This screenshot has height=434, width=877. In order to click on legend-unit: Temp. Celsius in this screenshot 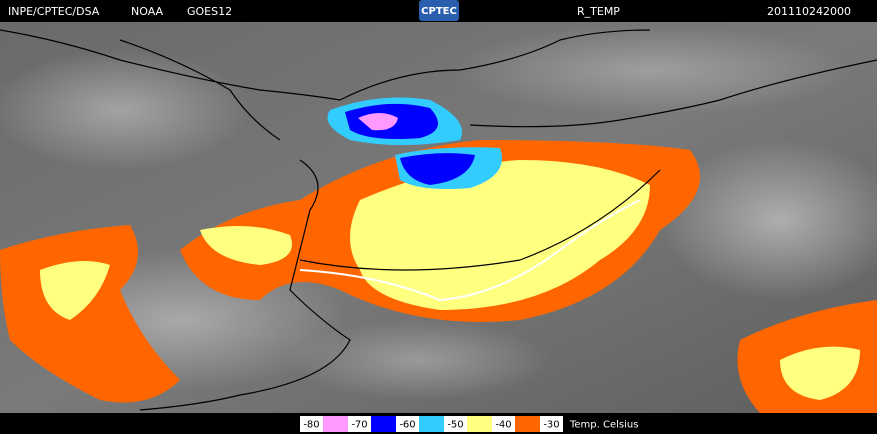, I will do `click(603, 425)`.